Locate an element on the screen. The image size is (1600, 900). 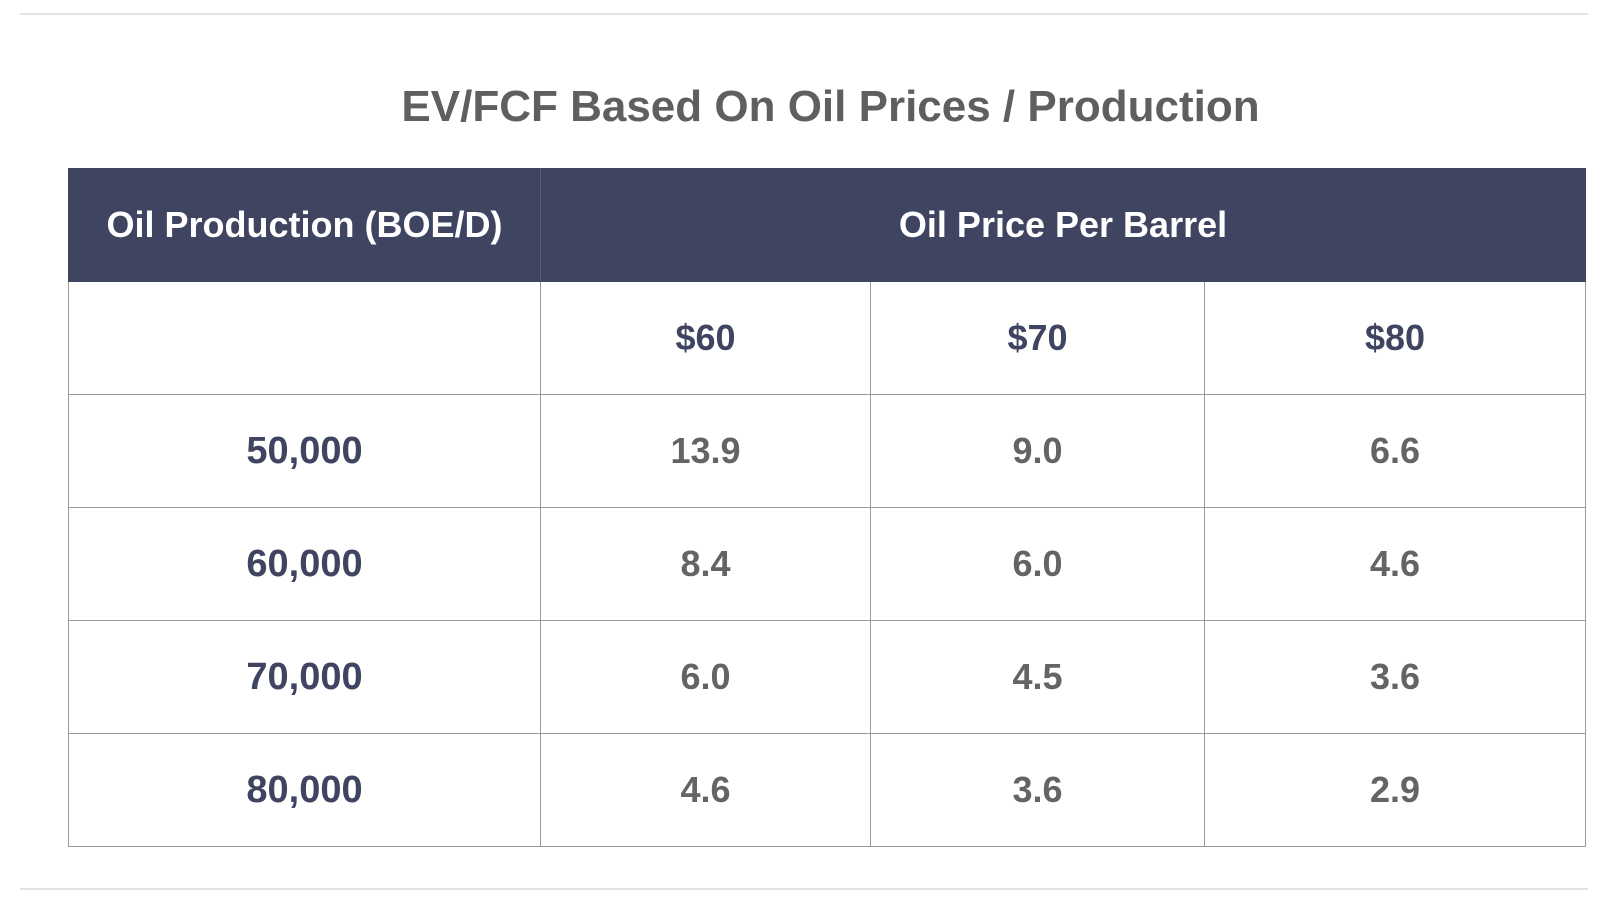
price-header-row: $60 $70 $80 is located at coordinates (827, 338).